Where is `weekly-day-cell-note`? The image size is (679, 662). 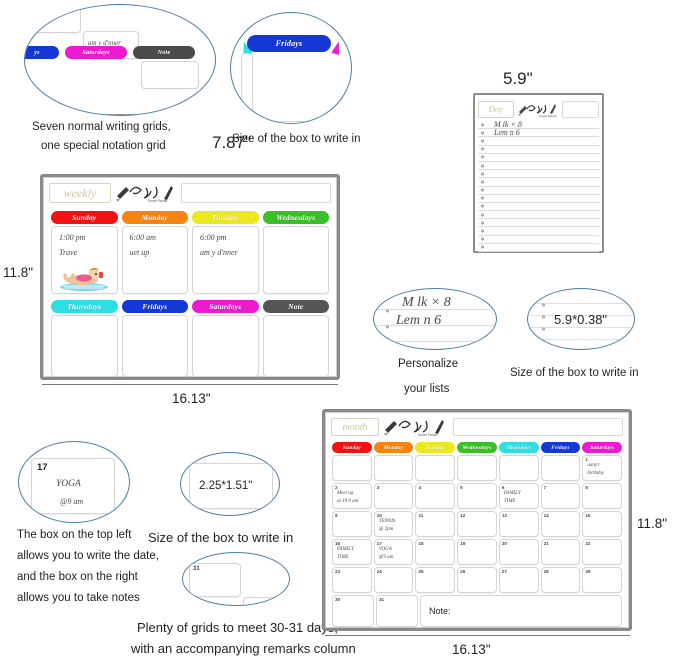 weekly-day-cell-note is located at coordinates (295, 346).